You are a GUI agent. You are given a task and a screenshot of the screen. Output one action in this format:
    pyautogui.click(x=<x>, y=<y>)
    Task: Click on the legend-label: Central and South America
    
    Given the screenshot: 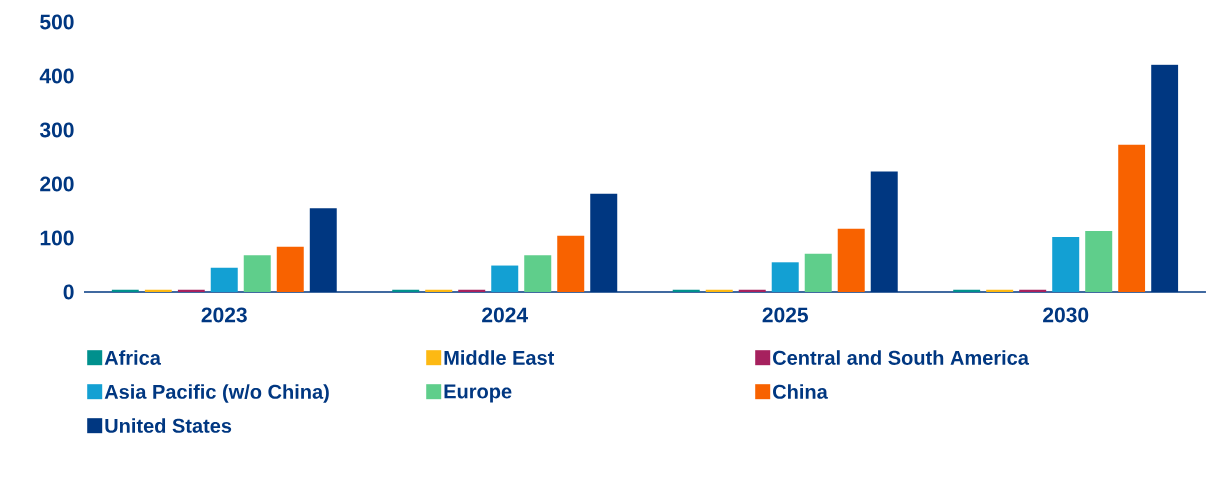 What is the action you would take?
    pyautogui.click(x=901, y=357)
    